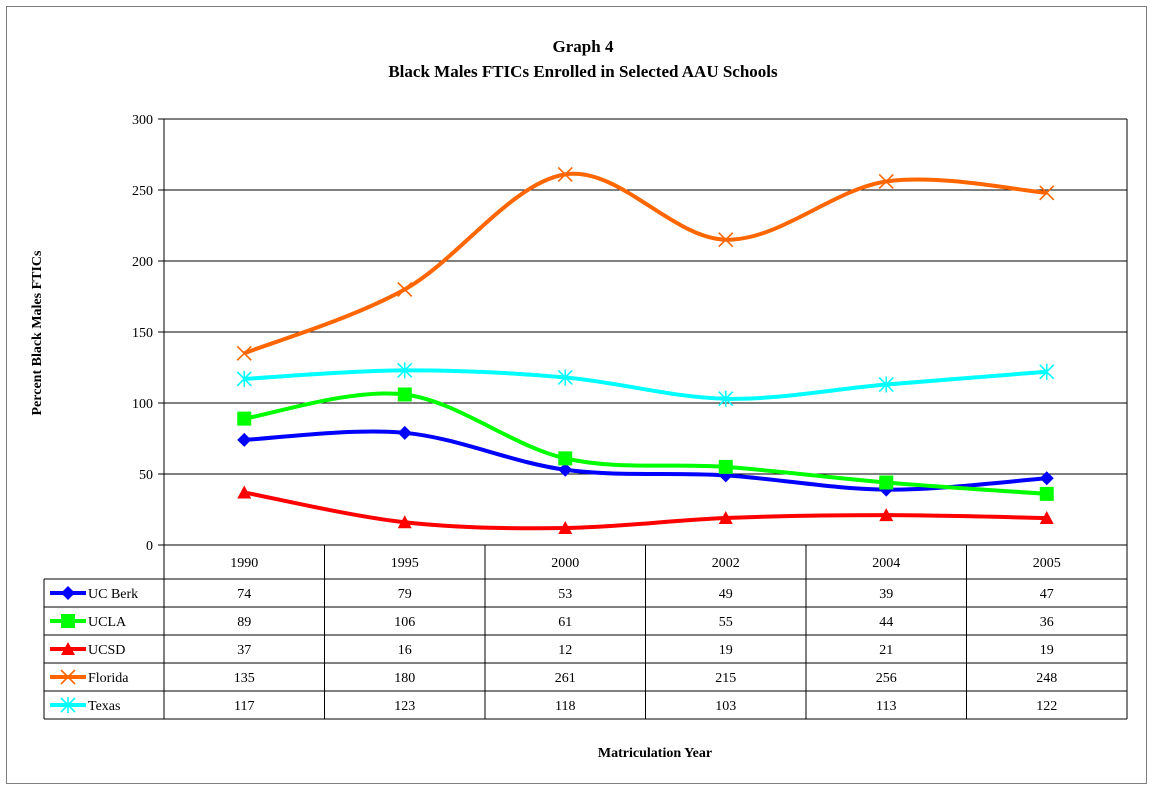 The height and width of the screenshot is (790, 1154). What do you see at coordinates (244, 594) in the screenshot?
I see `table-cell: 74` at bounding box center [244, 594].